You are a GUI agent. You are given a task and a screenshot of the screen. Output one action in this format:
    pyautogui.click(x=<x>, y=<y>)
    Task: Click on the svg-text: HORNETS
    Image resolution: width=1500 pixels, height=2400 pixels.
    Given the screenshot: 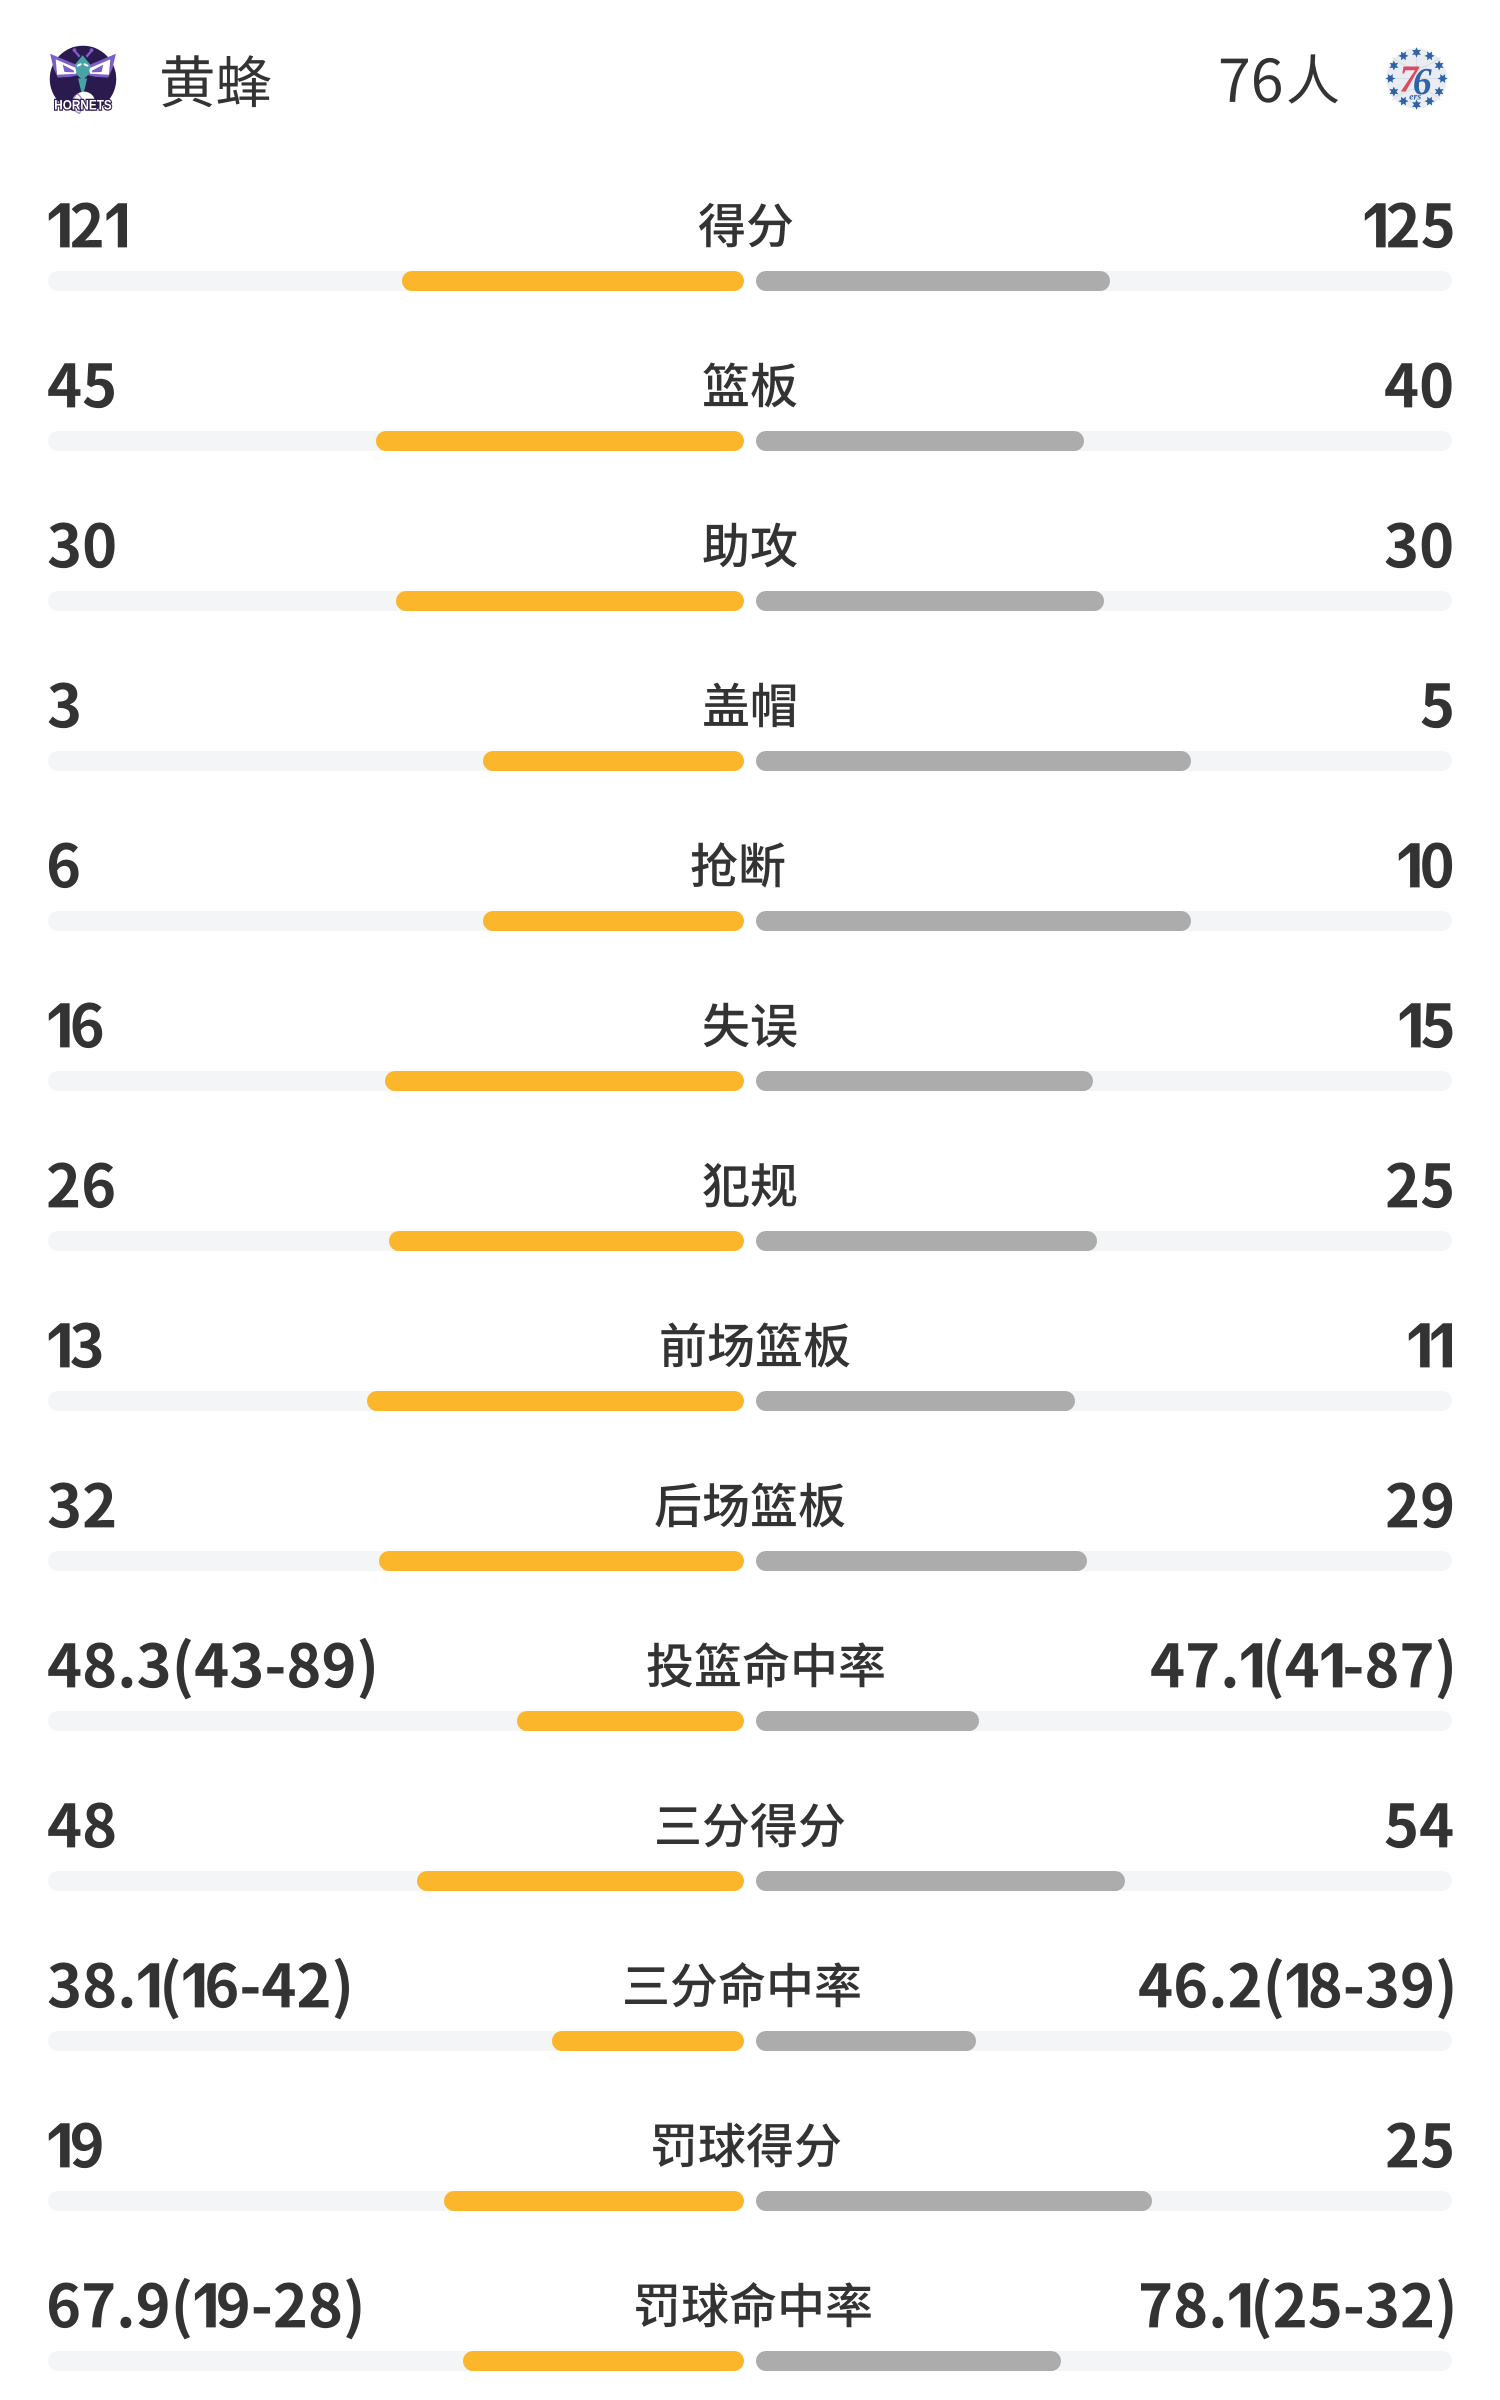 What is the action you would take?
    pyautogui.click(x=82, y=104)
    